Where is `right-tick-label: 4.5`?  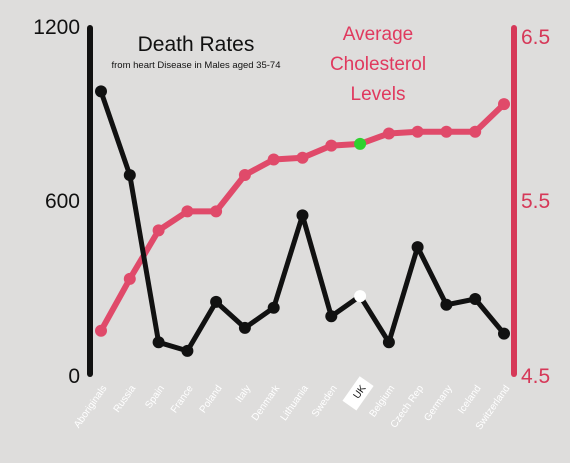
right-tick-label: 4.5 is located at coordinates (535, 376).